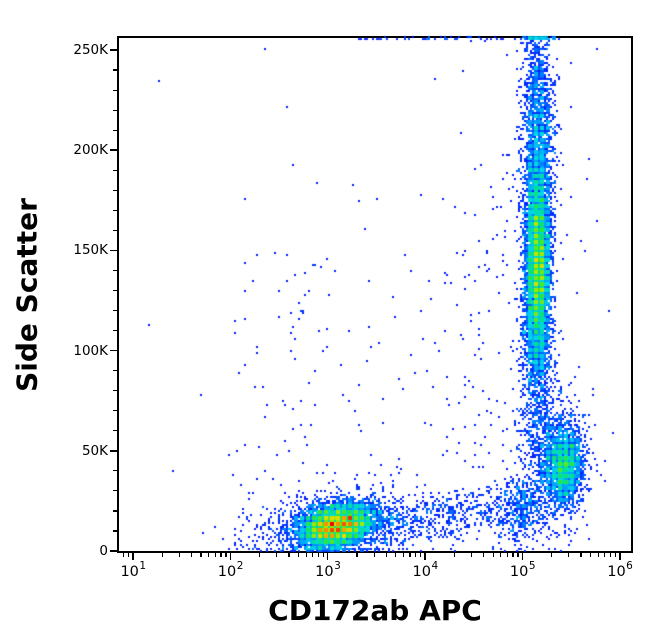  Describe the element at coordinates (425, 570) in the screenshot. I see `x-tick-label: 104` at that location.